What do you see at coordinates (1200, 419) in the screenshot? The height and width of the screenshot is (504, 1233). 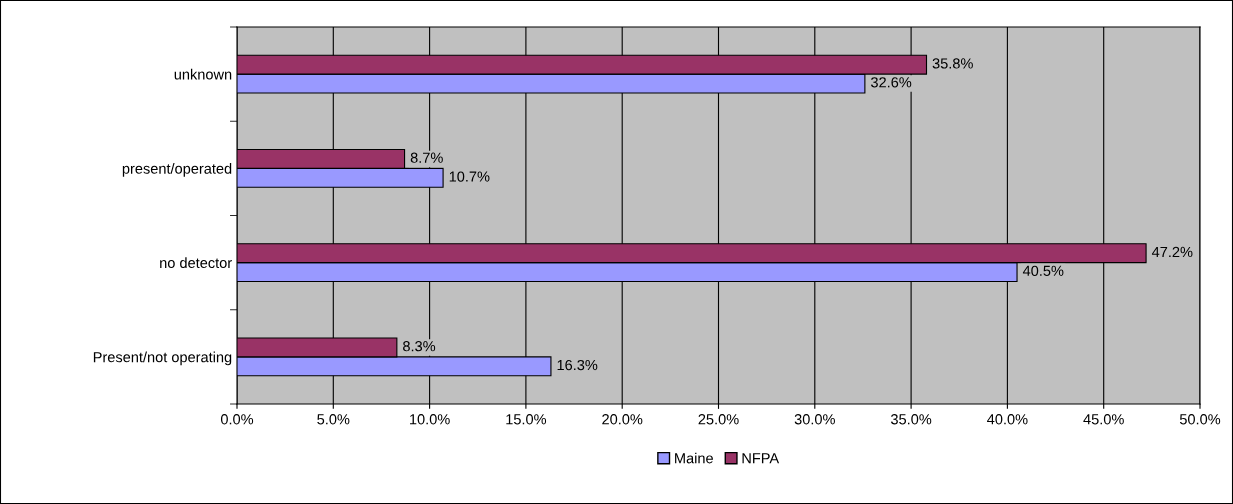 I see `x-tick-label: 50.0%` at bounding box center [1200, 419].